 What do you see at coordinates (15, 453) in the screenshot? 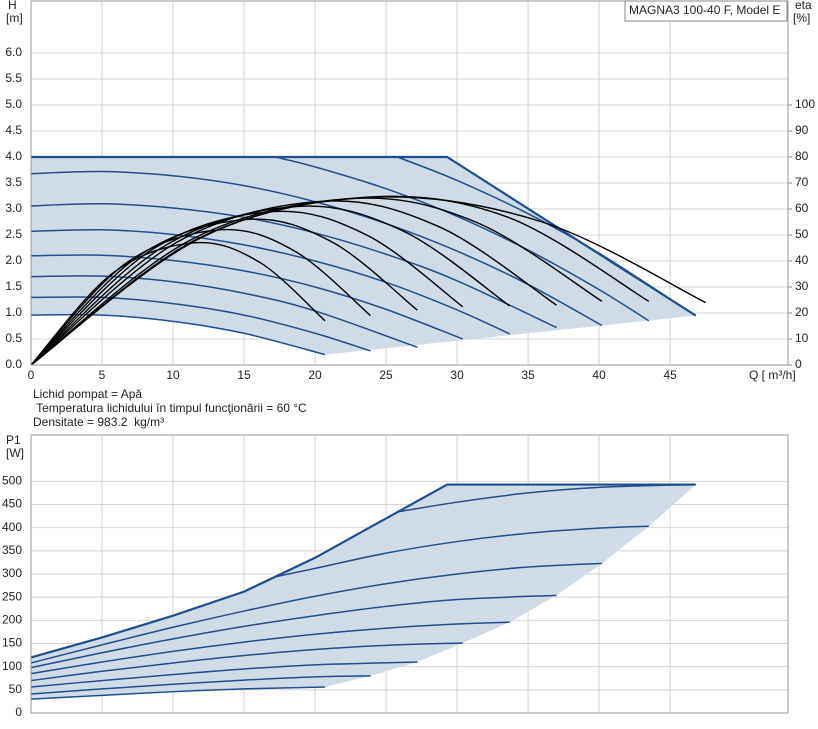
I see `y-axis-unit: [W]` at bounding box center [15, 453].